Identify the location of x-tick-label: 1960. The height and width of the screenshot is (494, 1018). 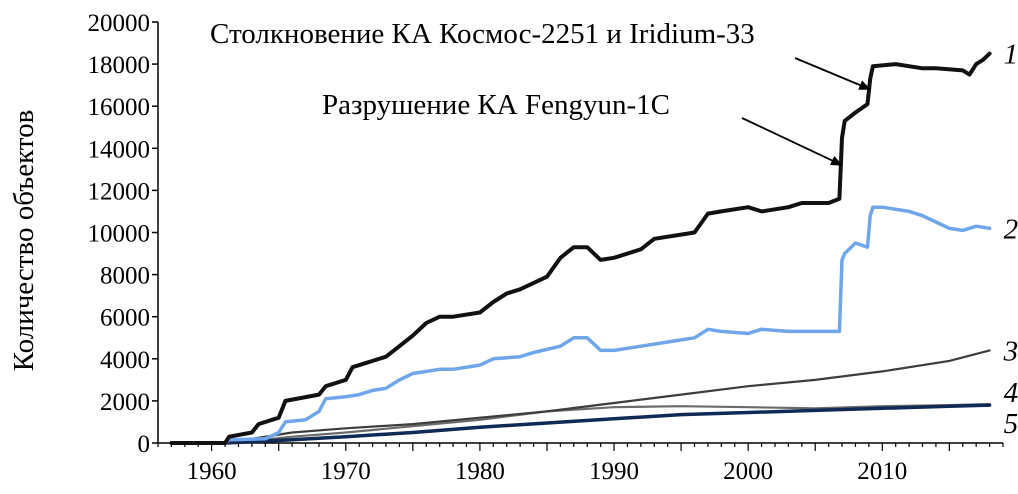
(212, 471).